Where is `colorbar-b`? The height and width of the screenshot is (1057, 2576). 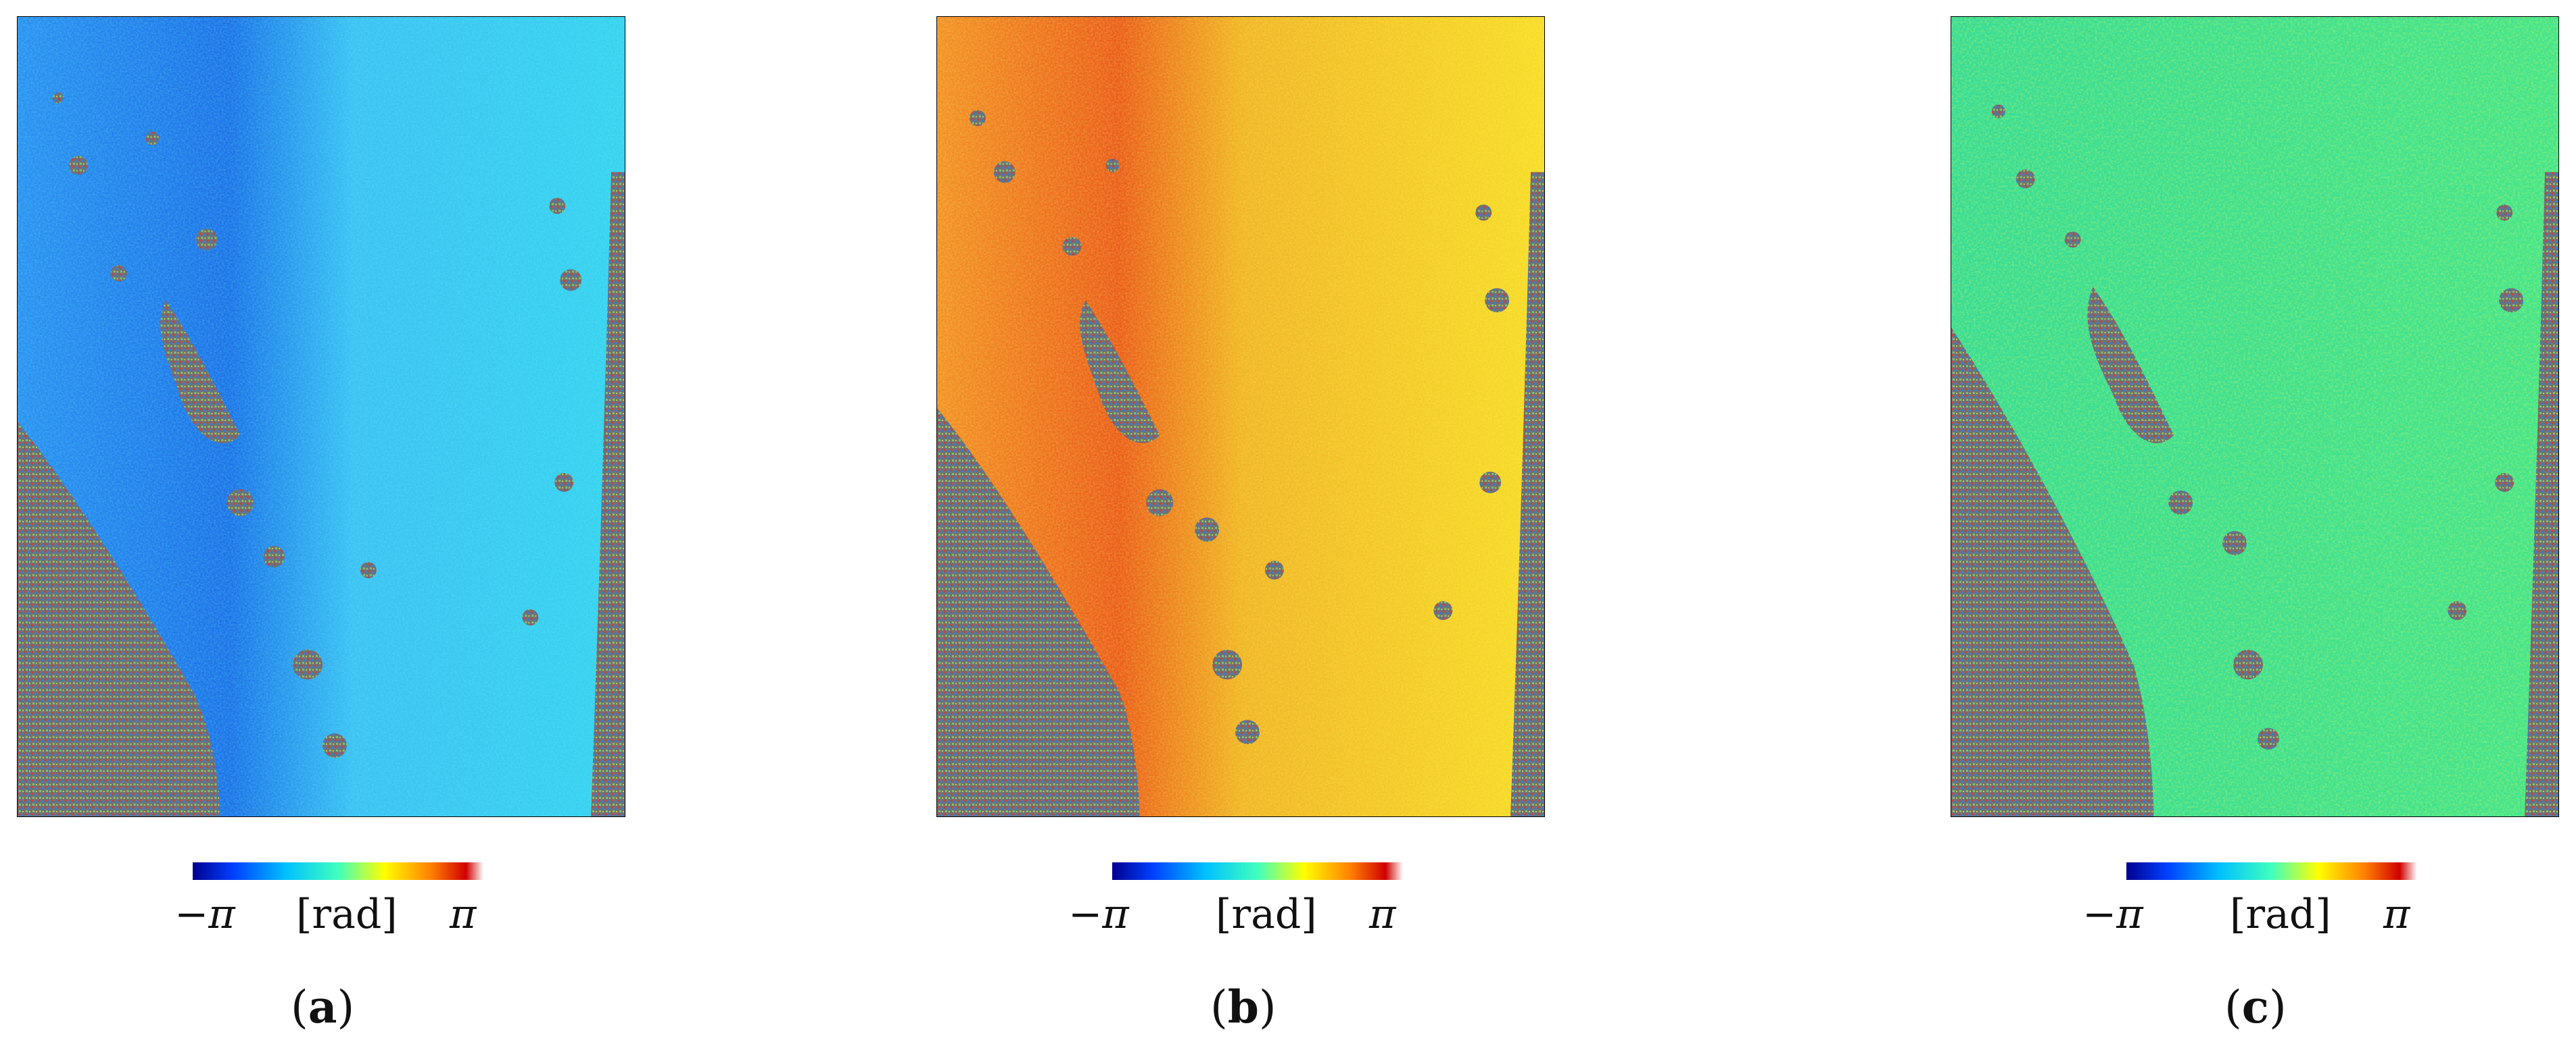 colorbar-b is located at coordinates (1257, 871).